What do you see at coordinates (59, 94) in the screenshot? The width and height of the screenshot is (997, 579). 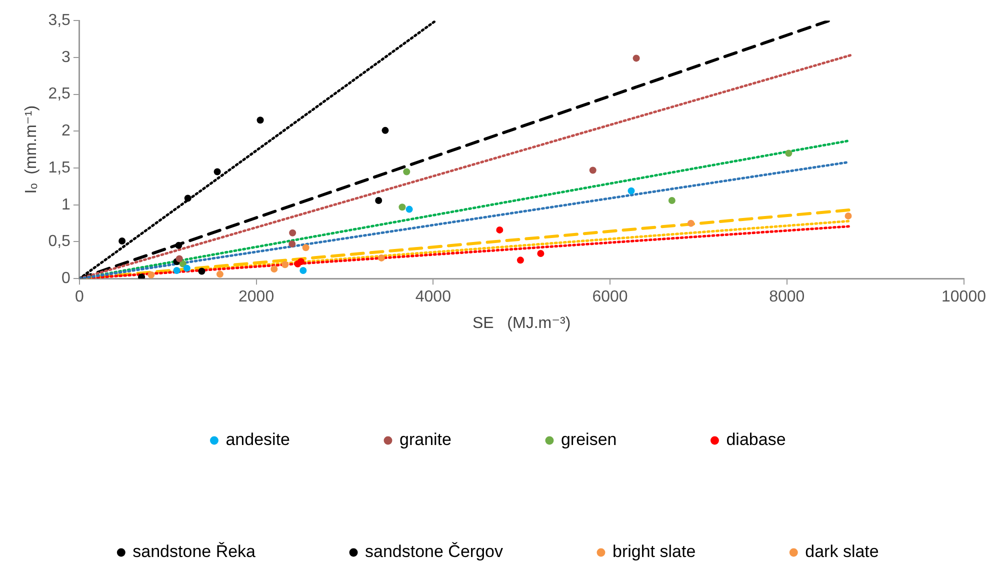 I see `y-tick-label: 2,5` at bounding box center [59, 94].